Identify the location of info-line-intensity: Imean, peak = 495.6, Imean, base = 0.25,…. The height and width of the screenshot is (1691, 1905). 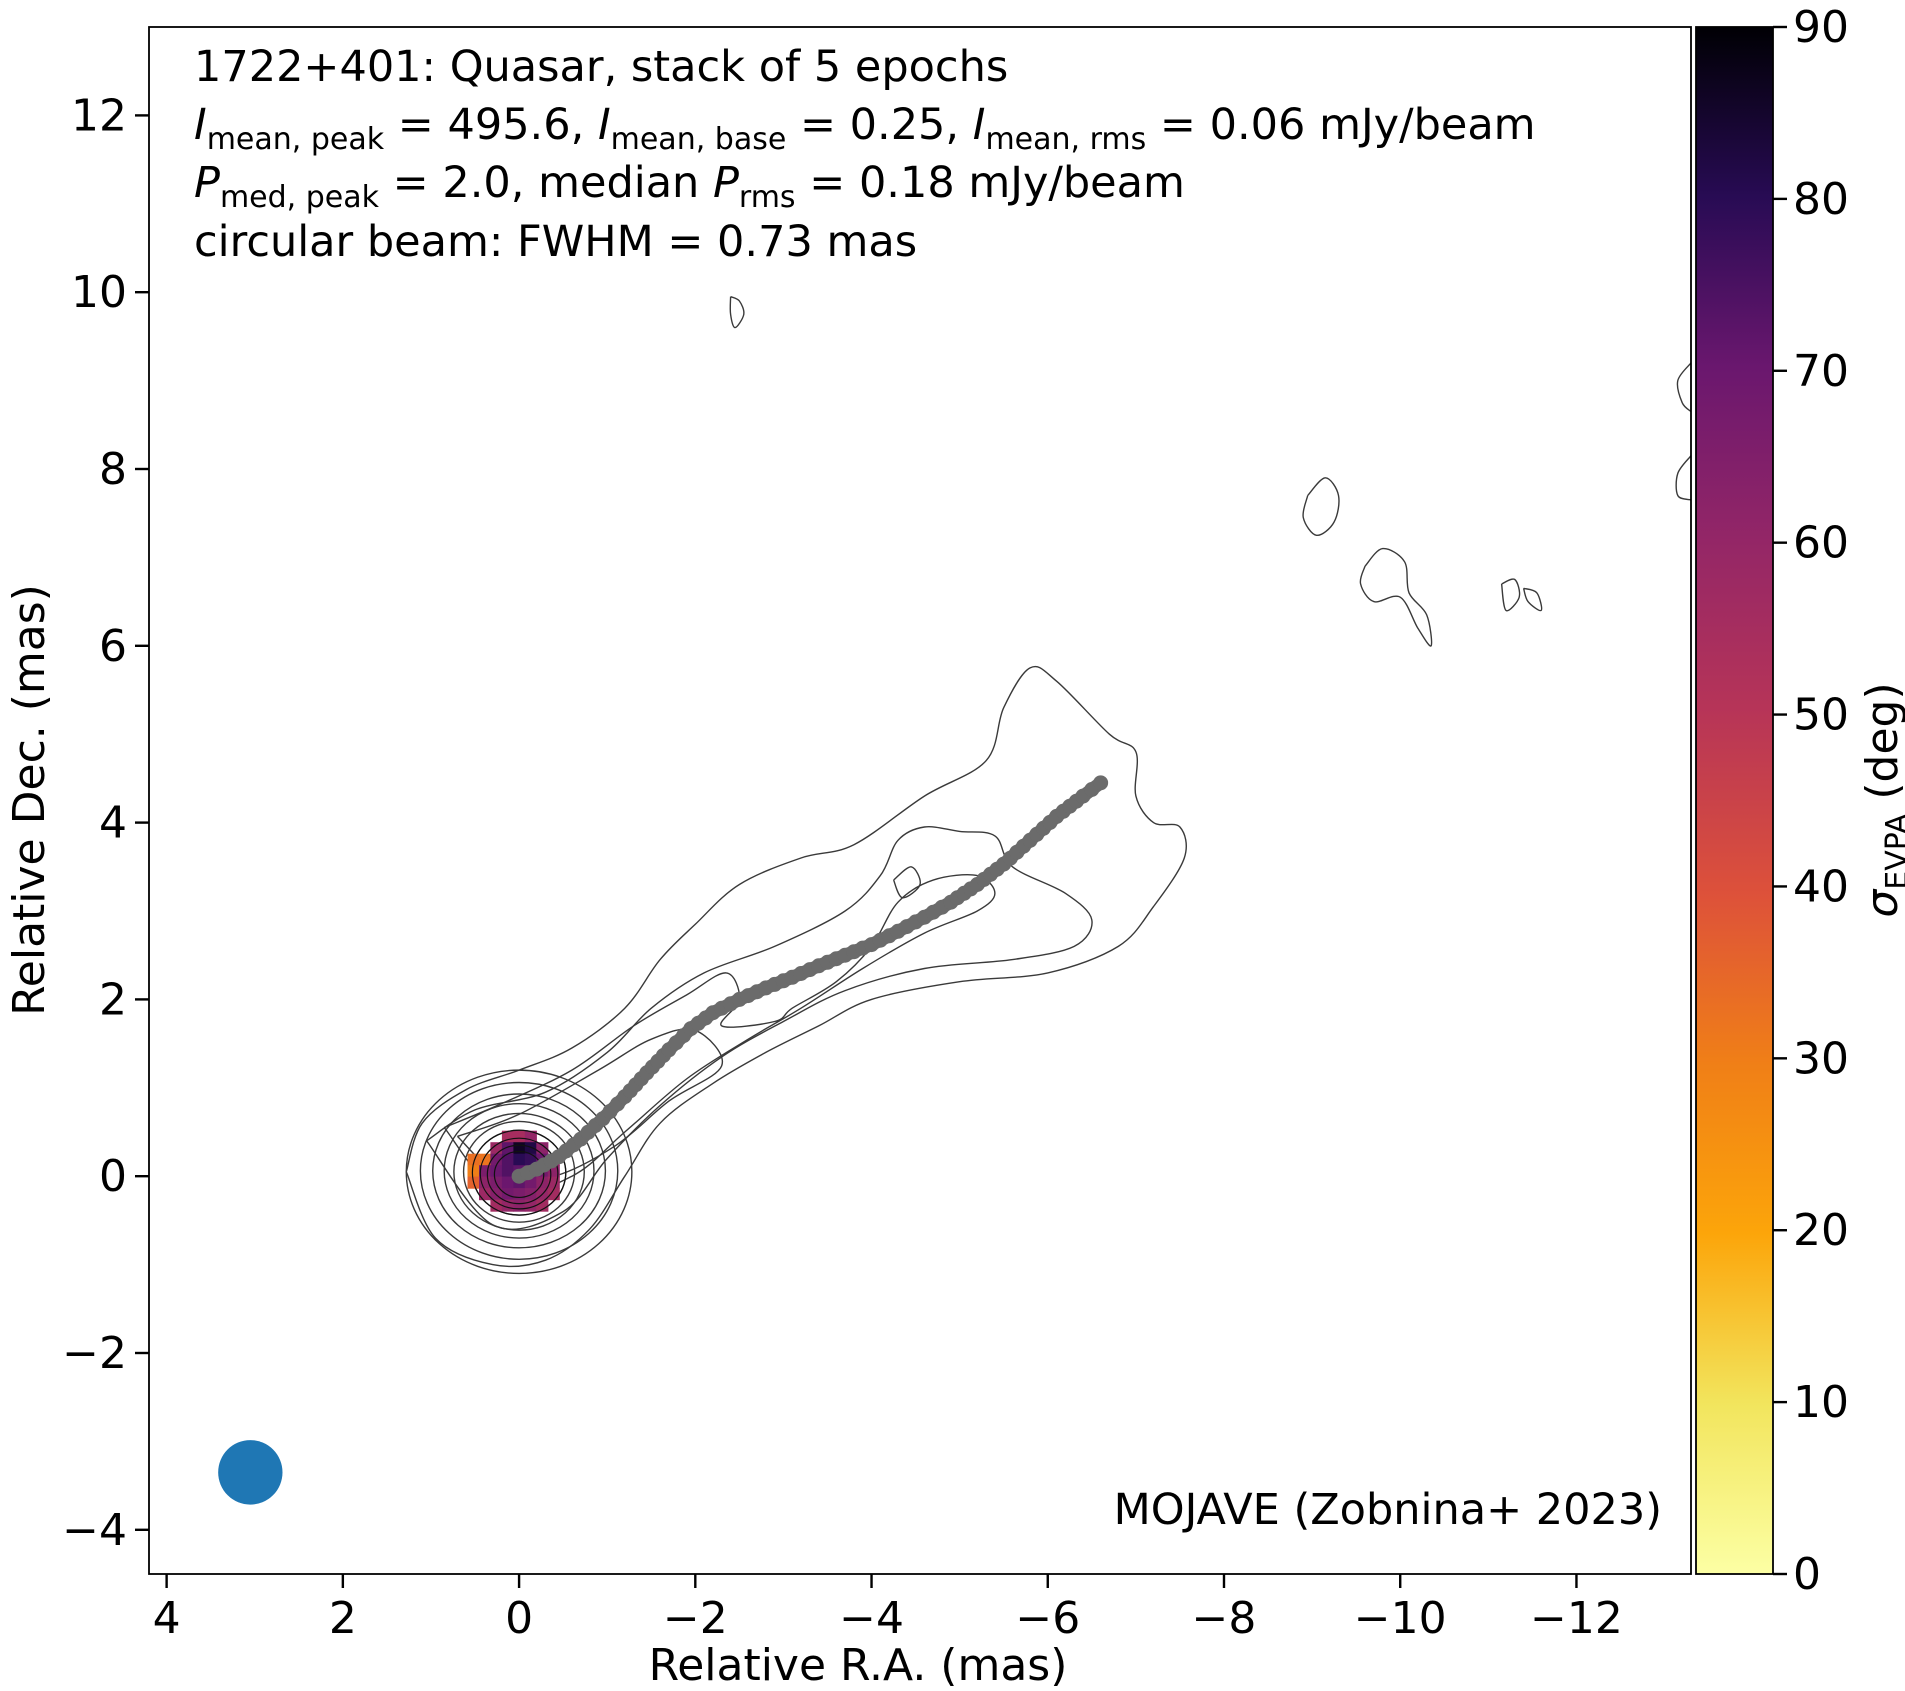
(865, 128).